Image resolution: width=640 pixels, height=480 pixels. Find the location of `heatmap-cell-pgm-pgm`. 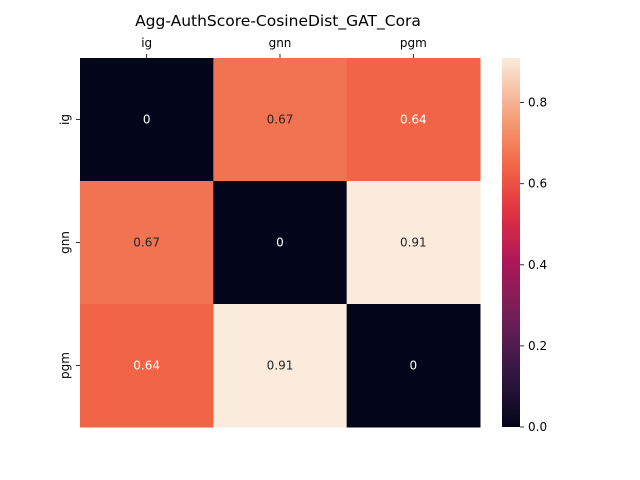

heatmap-cell-pgm-pgm is located at coordinates (413, 366).